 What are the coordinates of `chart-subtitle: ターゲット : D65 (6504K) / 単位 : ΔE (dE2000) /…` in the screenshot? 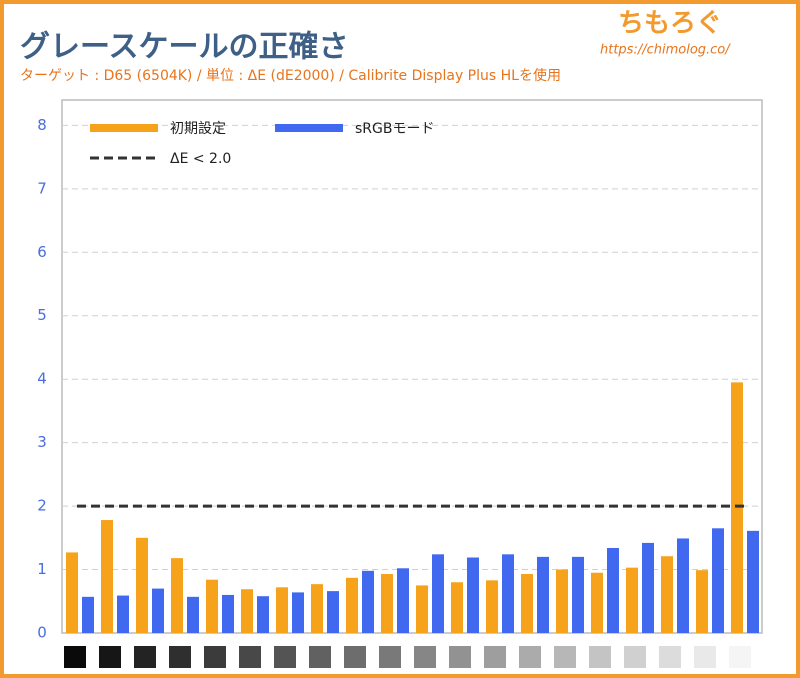 It's located at (290, 75).